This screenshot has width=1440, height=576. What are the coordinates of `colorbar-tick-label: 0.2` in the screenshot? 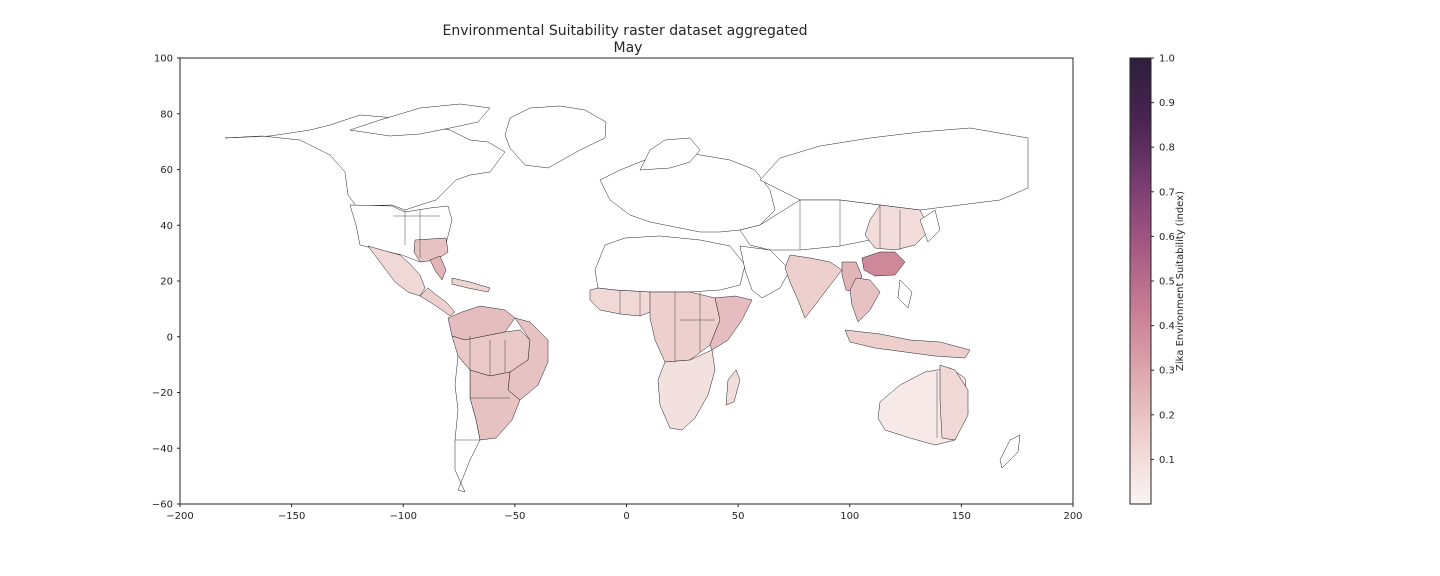 It's located at (1167, 415).